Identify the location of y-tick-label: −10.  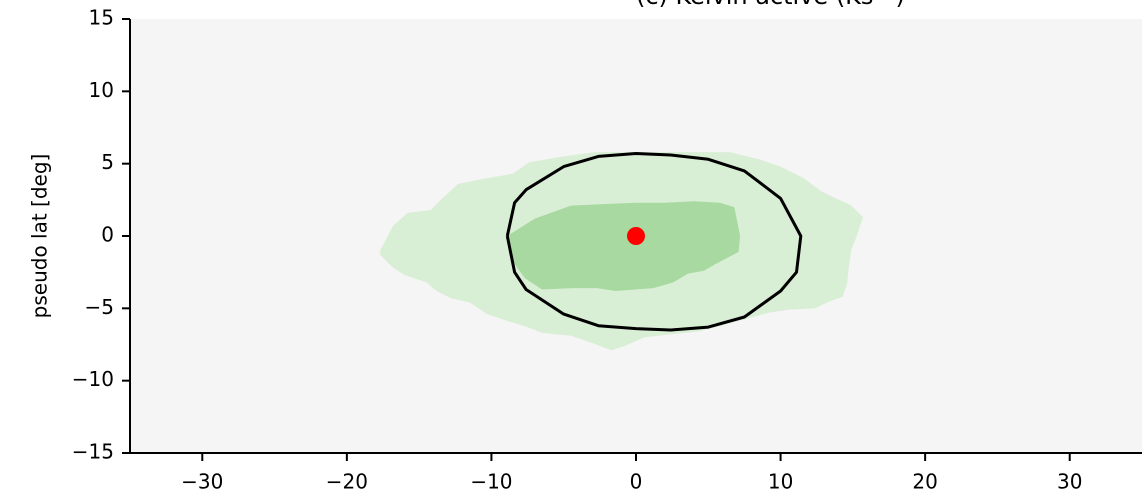
(93, 379).